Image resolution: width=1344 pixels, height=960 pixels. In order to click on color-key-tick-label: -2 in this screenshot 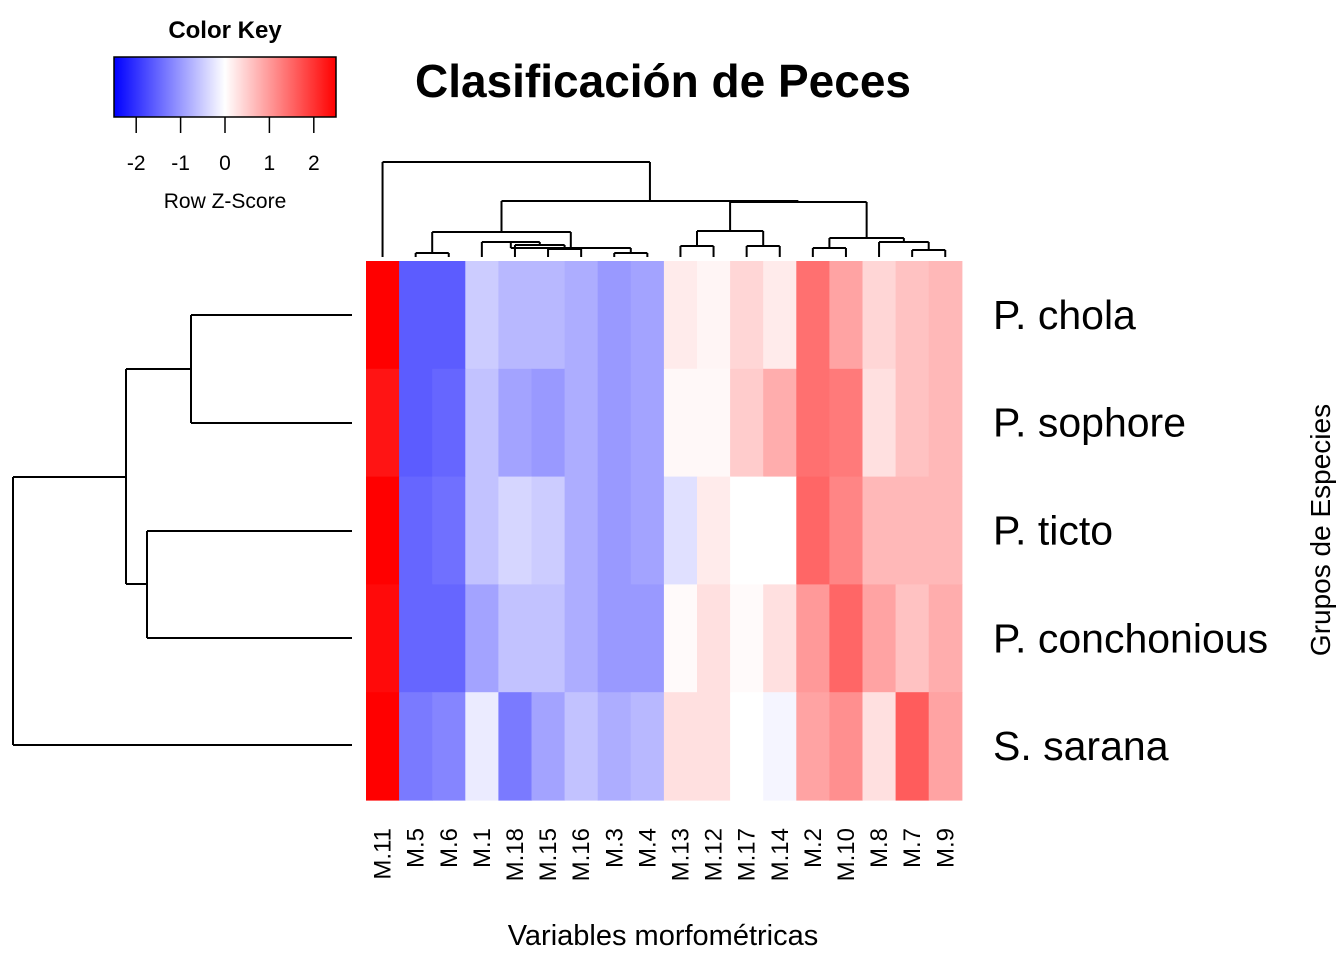, I will do `click(136, 163)`.